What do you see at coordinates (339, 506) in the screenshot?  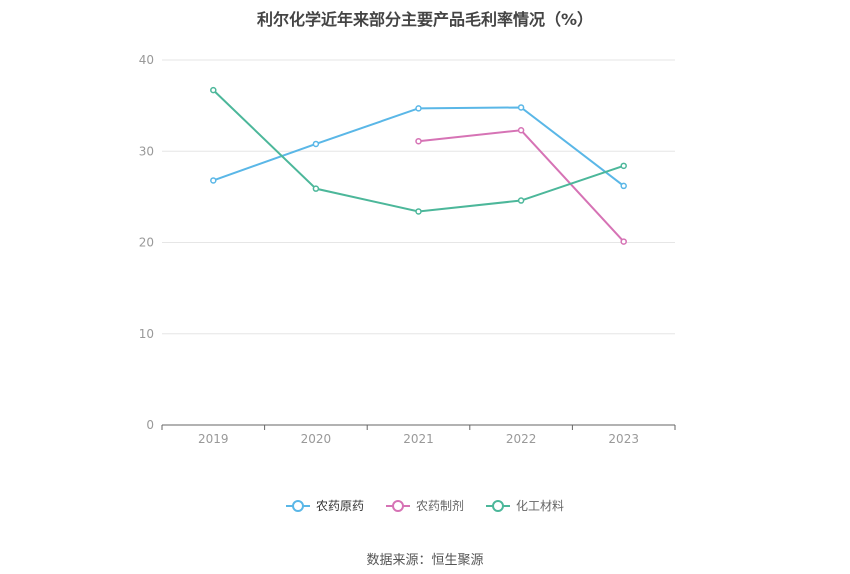 I see `legend-label: 农药原药` at bounding box center [339, 506].